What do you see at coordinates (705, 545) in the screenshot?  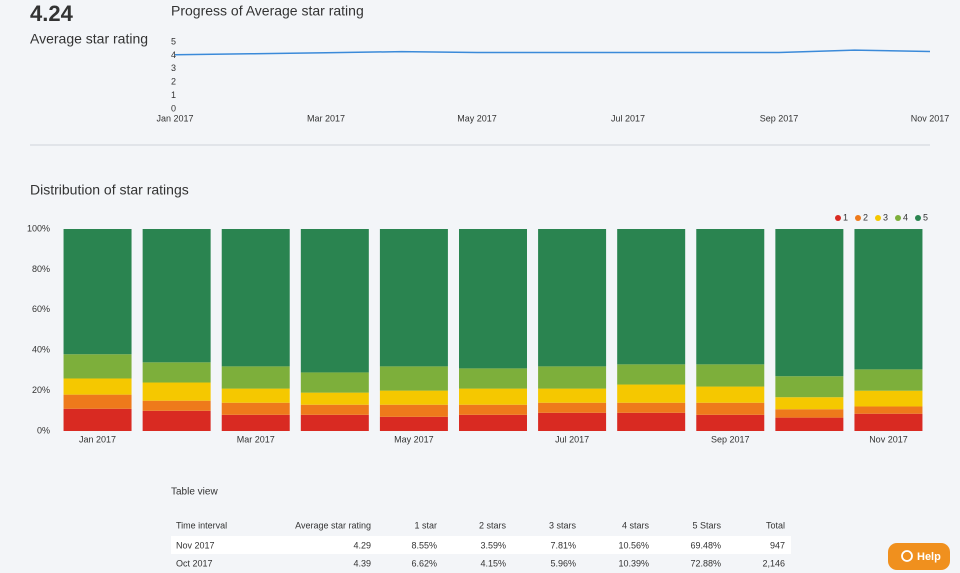 I see `table-cell: 69.48%` at bounding box center [705, 545].